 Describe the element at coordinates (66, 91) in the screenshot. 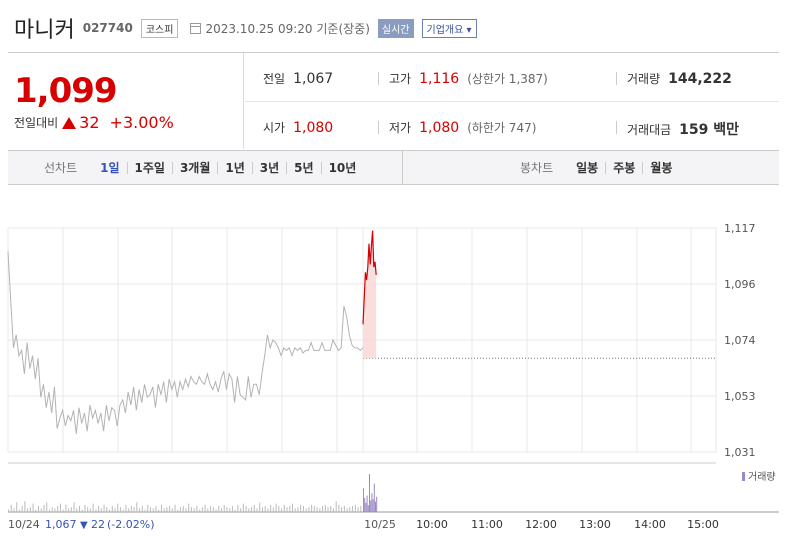

I see `current-price: 1,099` at that location.